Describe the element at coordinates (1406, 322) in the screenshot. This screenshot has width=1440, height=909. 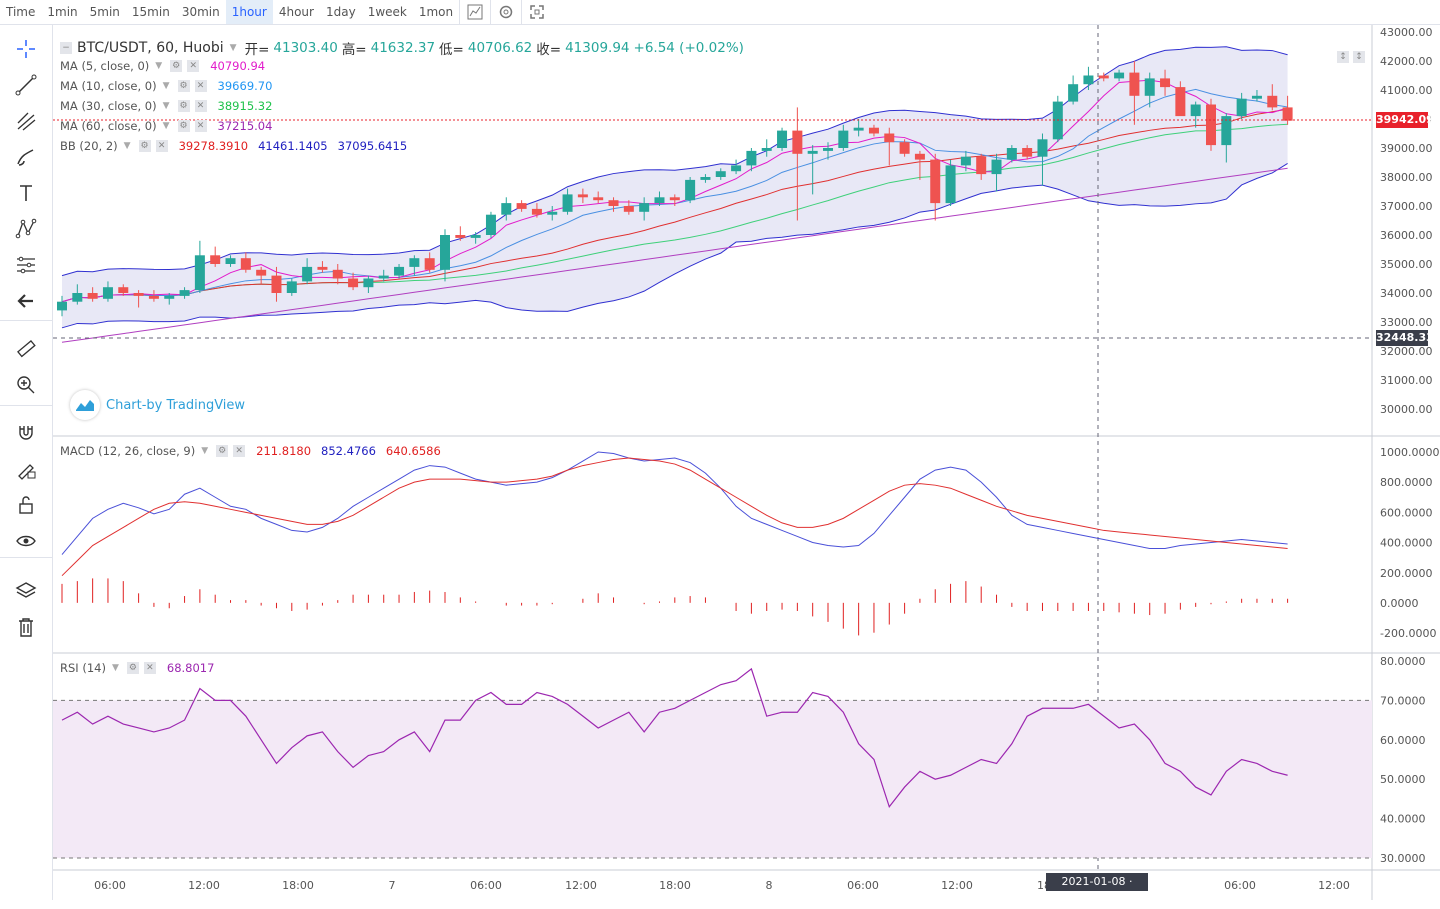
I see `price-tick-label: 33000.00` at that location.